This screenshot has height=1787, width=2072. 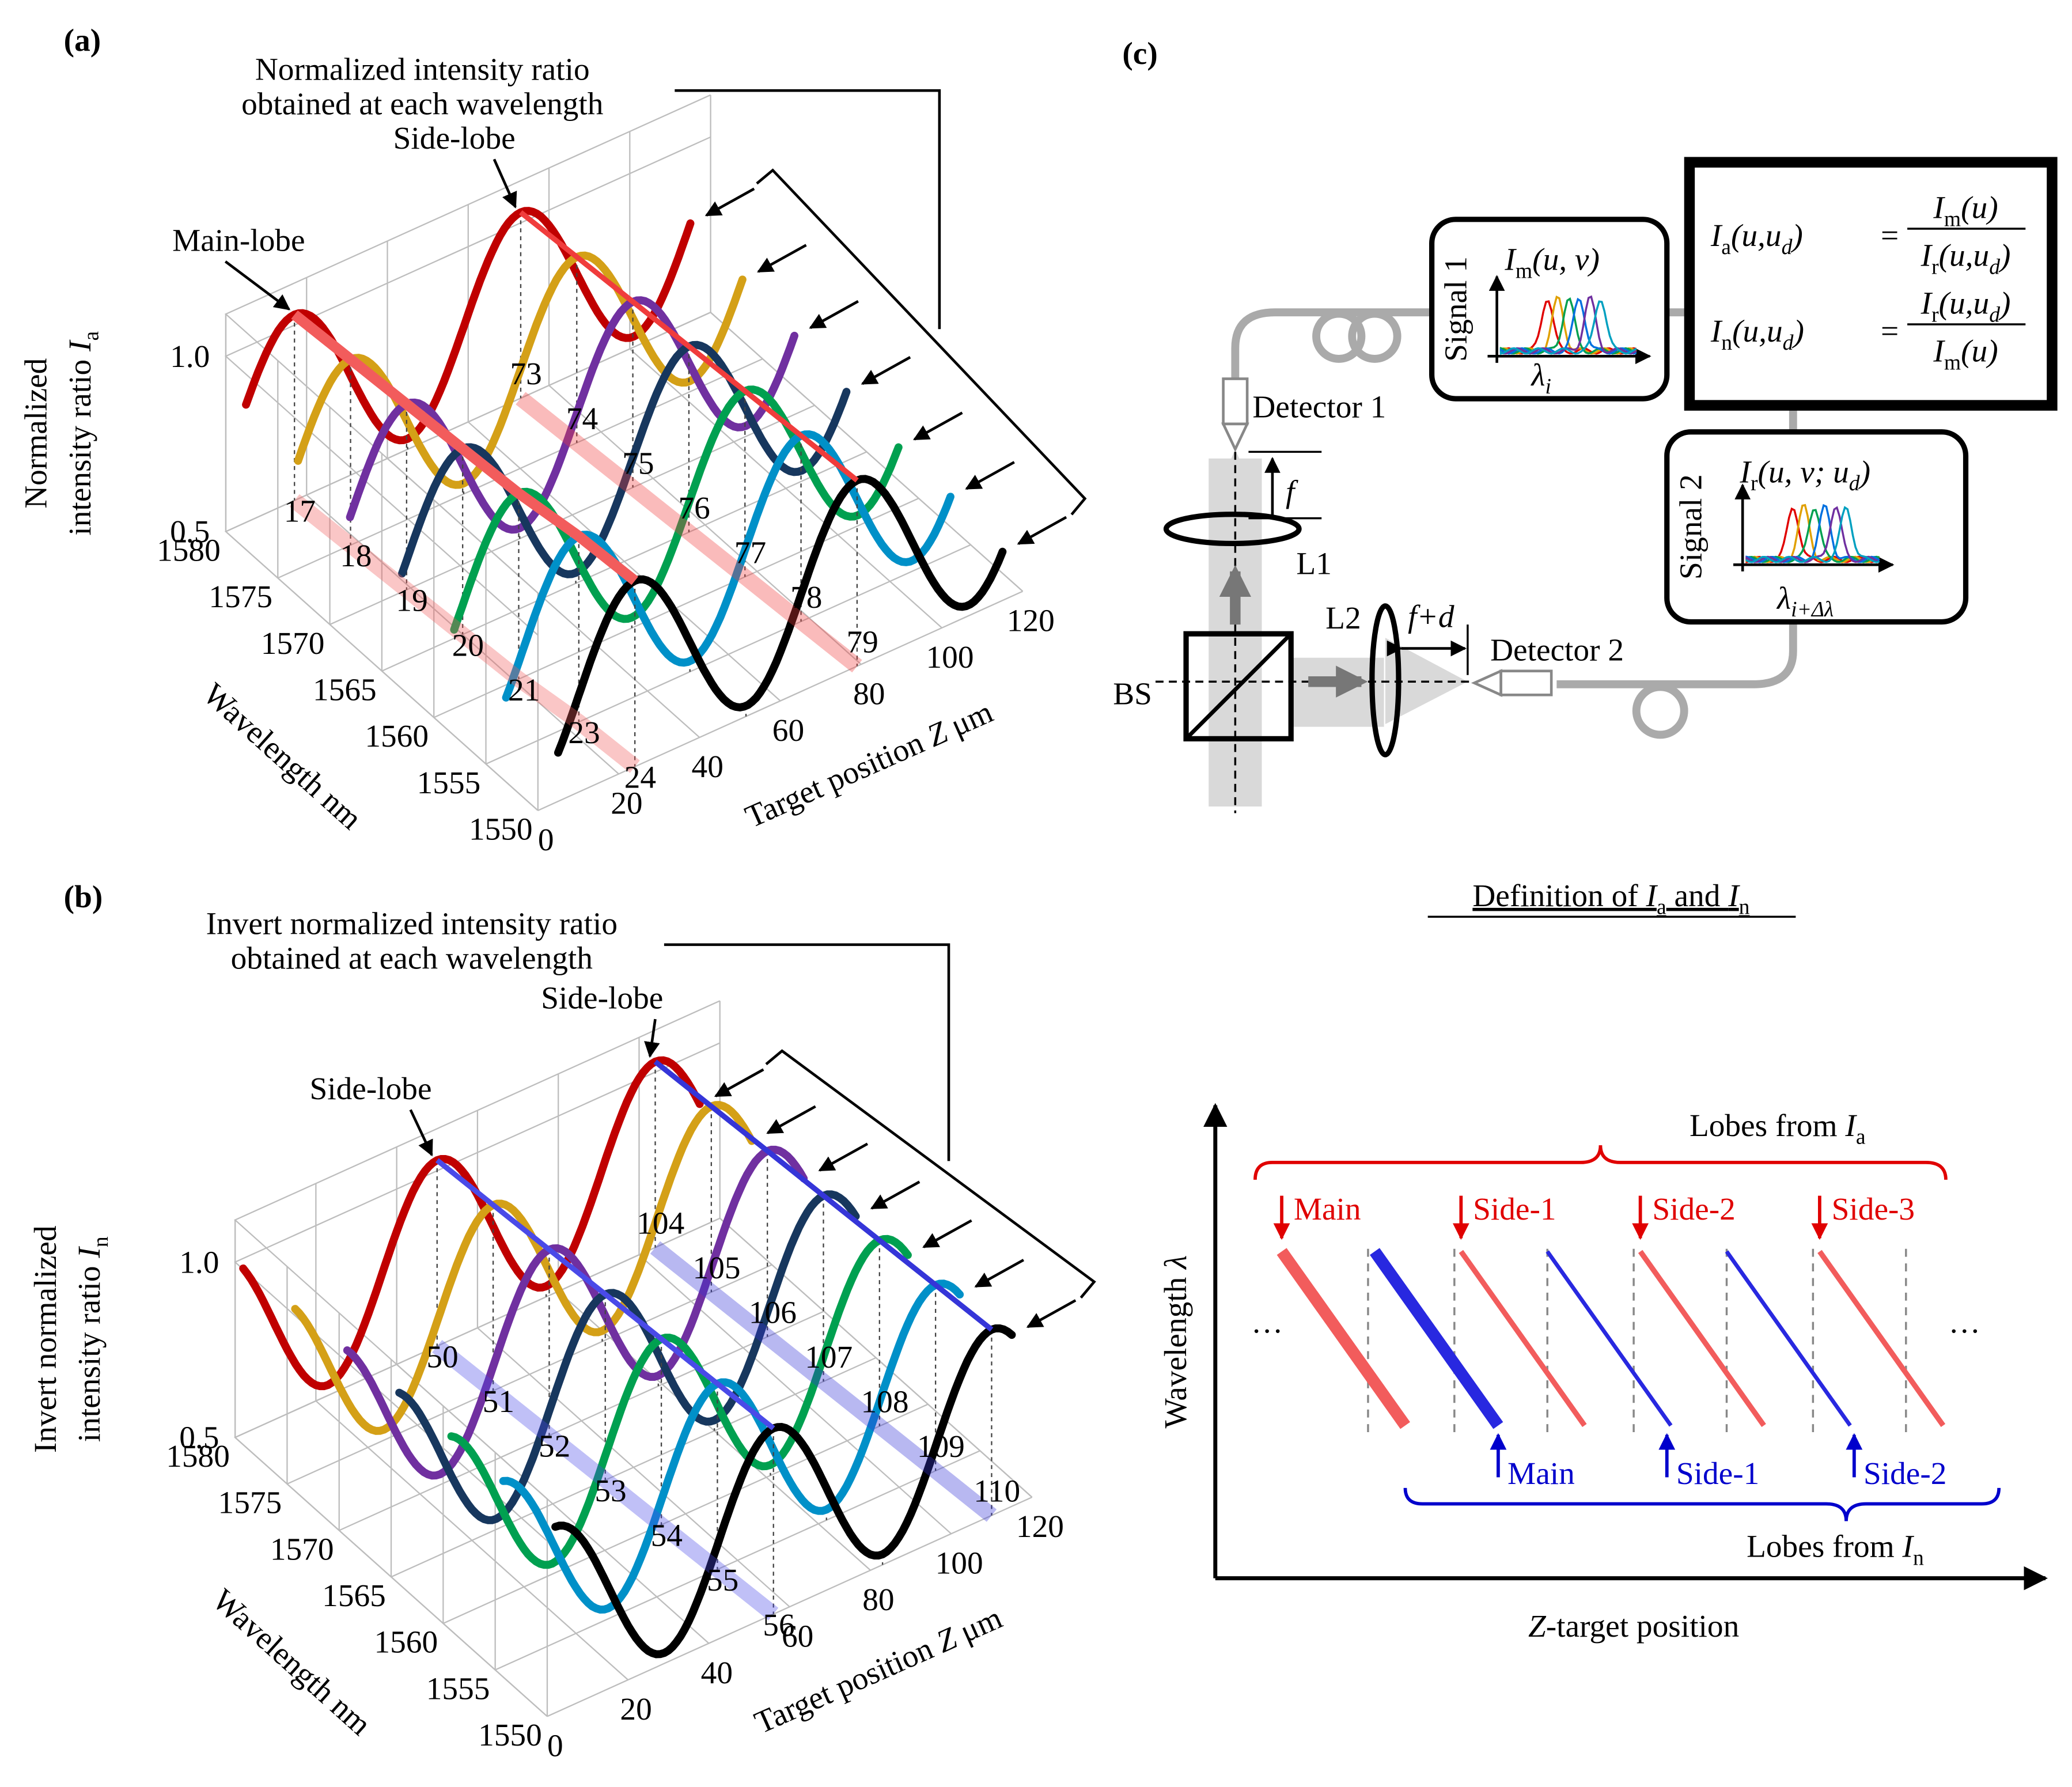 I want to click on lobe-position: 52, so click(x=555, y=1446).